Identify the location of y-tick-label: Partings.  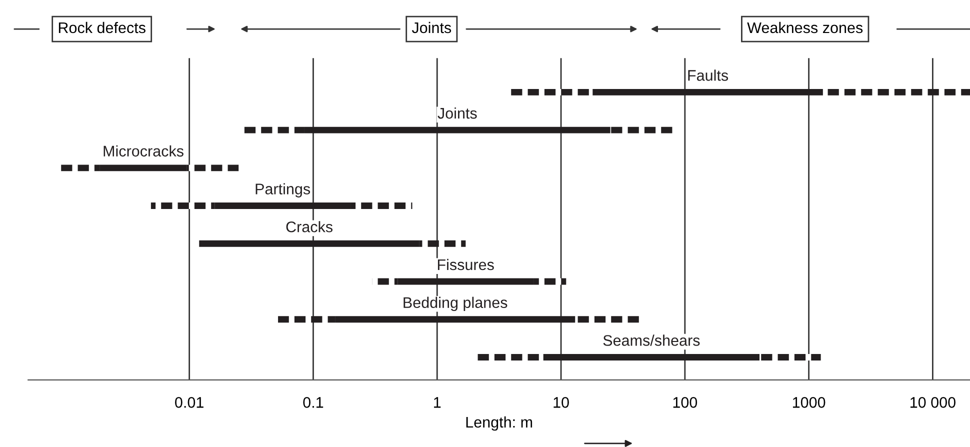
(283, 190).